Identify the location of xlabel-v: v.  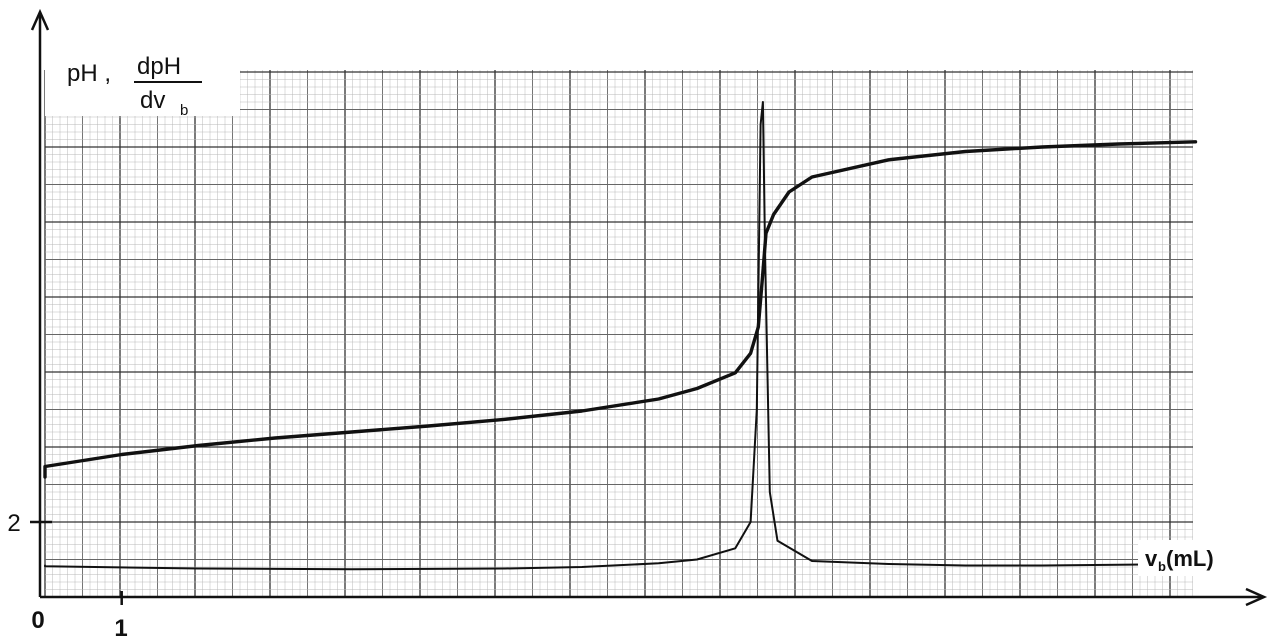
(1151, 558).